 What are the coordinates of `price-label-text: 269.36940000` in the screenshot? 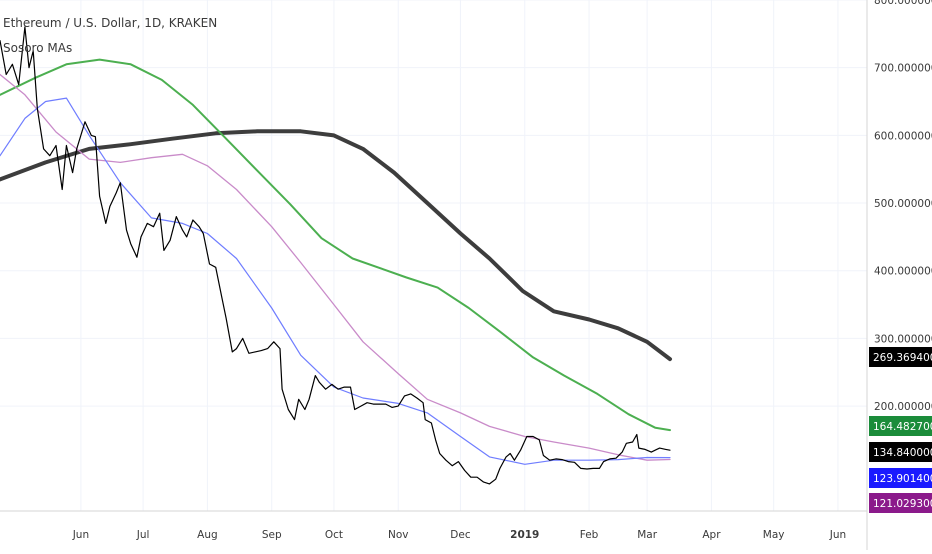 It's located at (902, 358).